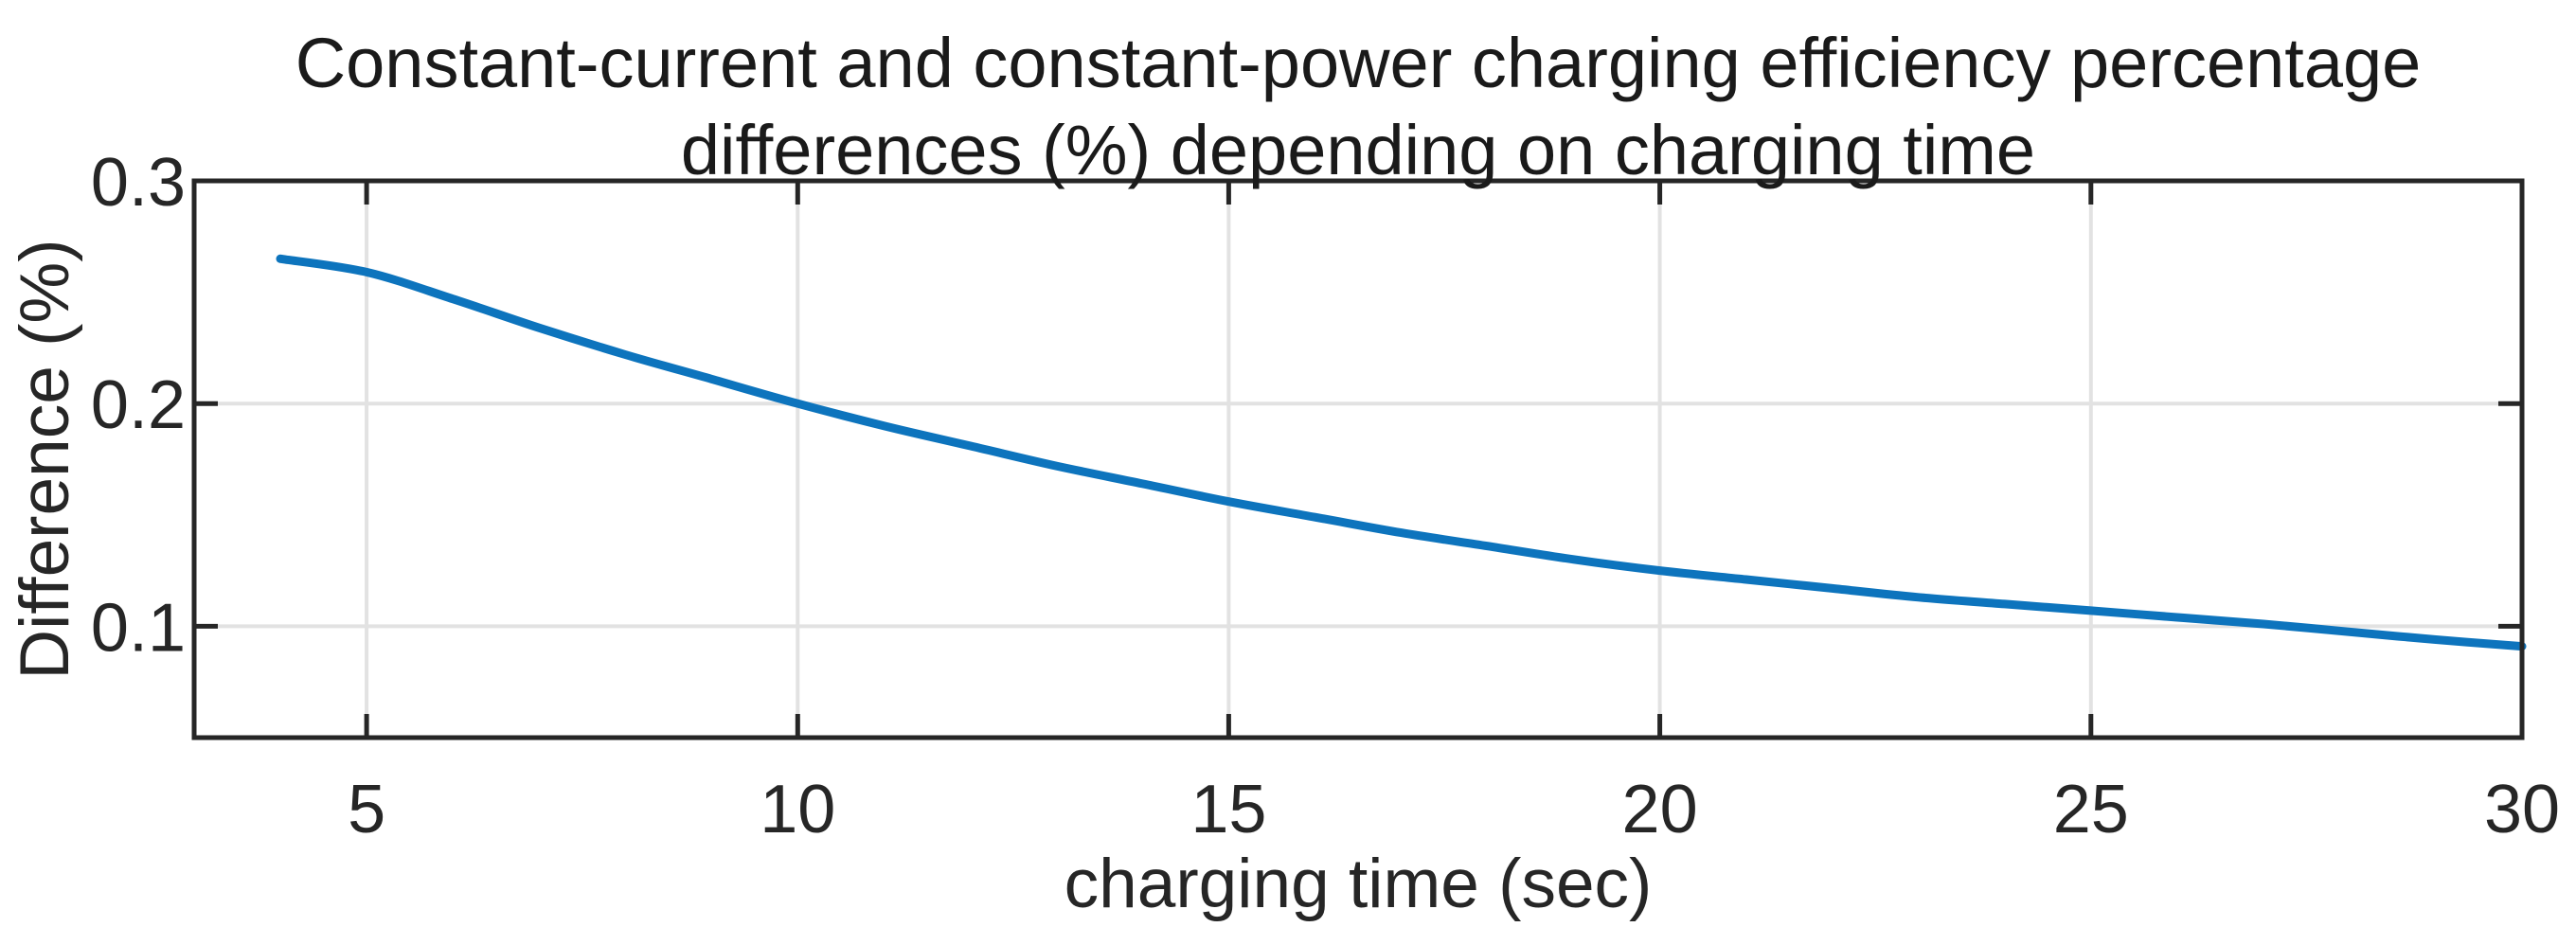  What do you see at coordinates (2522, 809) in the screenshot?
I see `x-tick-label-30: 30` at bounding box center [2522, 809].